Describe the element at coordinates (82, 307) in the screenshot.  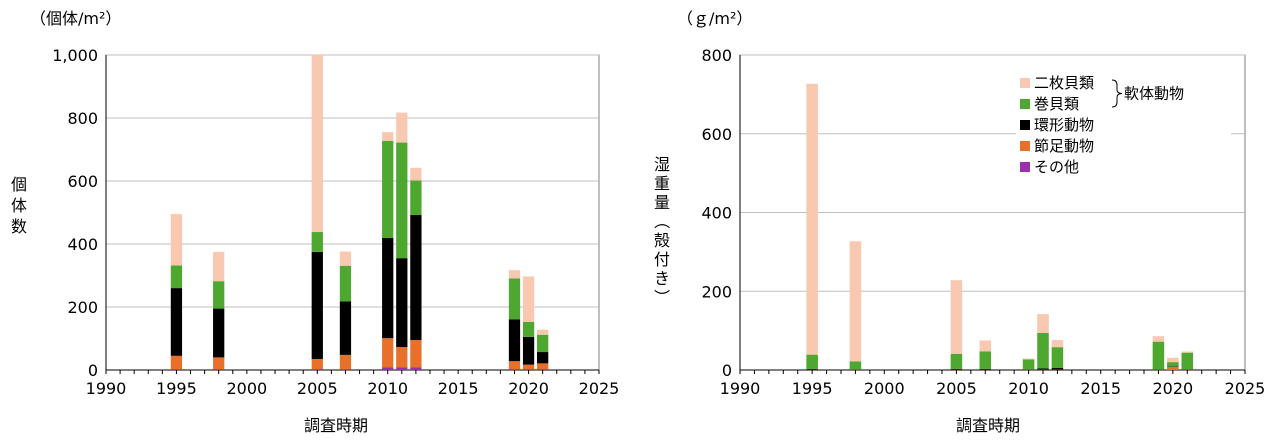
I see `left-y-tick-label: 200` at that location.